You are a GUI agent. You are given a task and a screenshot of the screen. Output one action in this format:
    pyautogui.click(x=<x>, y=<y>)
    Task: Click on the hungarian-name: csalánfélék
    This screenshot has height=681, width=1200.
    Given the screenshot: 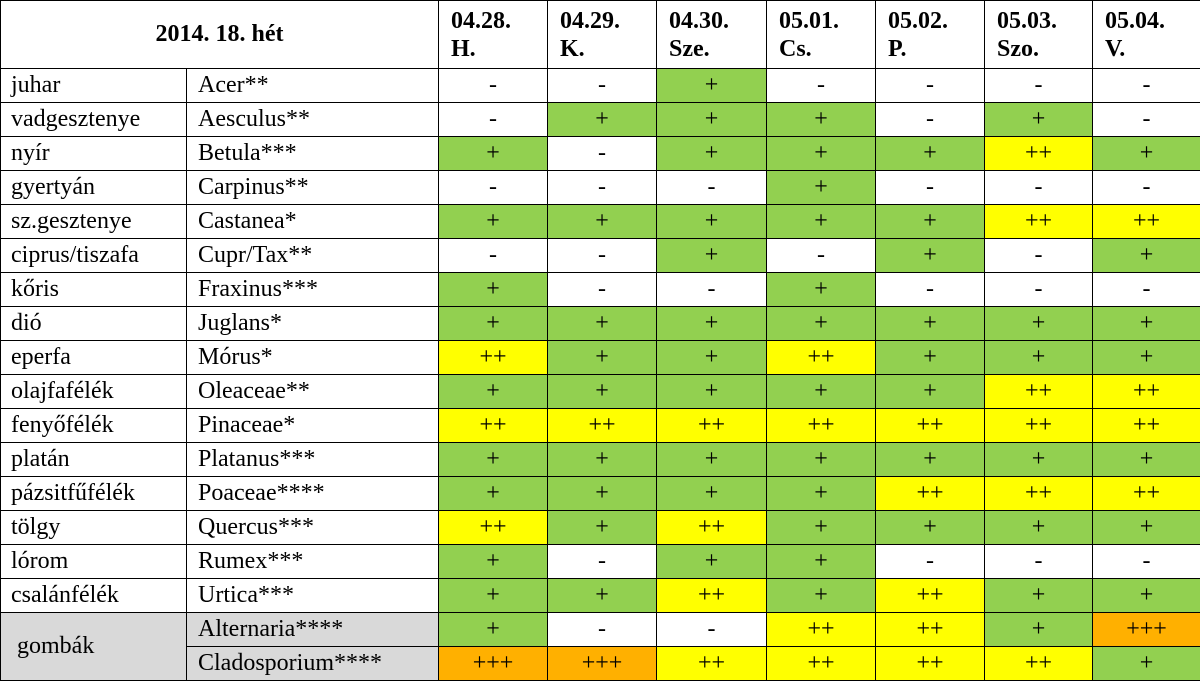 What is the action you would take?
    pyautogui.click(x=94, y=596)
    